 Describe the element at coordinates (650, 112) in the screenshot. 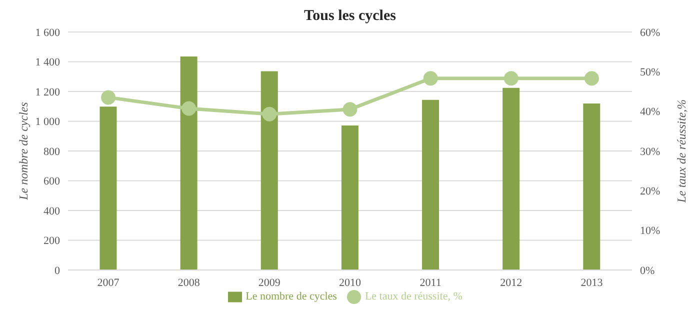

I see `y2-tick-label: 40%` at that location.